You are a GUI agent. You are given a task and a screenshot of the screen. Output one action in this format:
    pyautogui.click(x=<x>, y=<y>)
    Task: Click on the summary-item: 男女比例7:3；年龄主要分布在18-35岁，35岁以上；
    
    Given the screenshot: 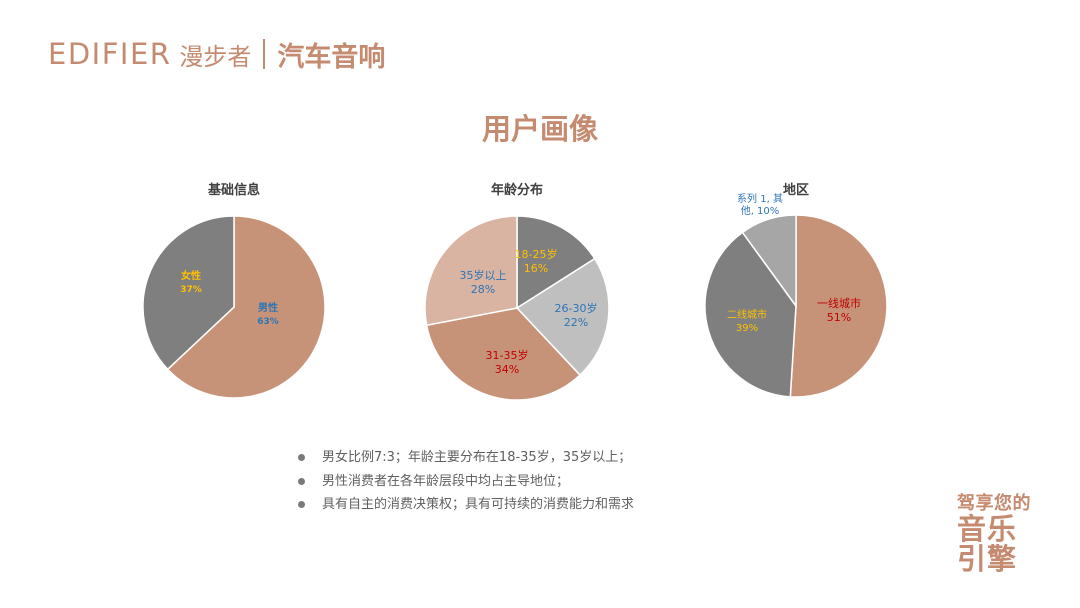 What is the action you would take?
    pyautogui.click(x=465, y=458)
    